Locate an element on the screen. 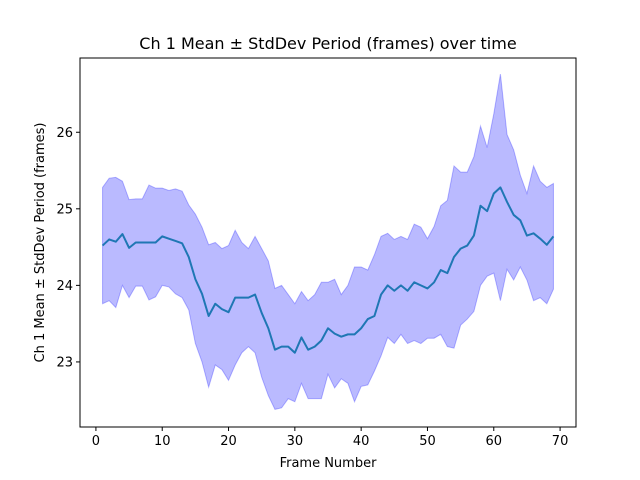 The width and height of the screenshot is (640, 480). y-axis-label: Ch 1 Mean ± StdDev Period (frames) is located at coordinates (40, 243).